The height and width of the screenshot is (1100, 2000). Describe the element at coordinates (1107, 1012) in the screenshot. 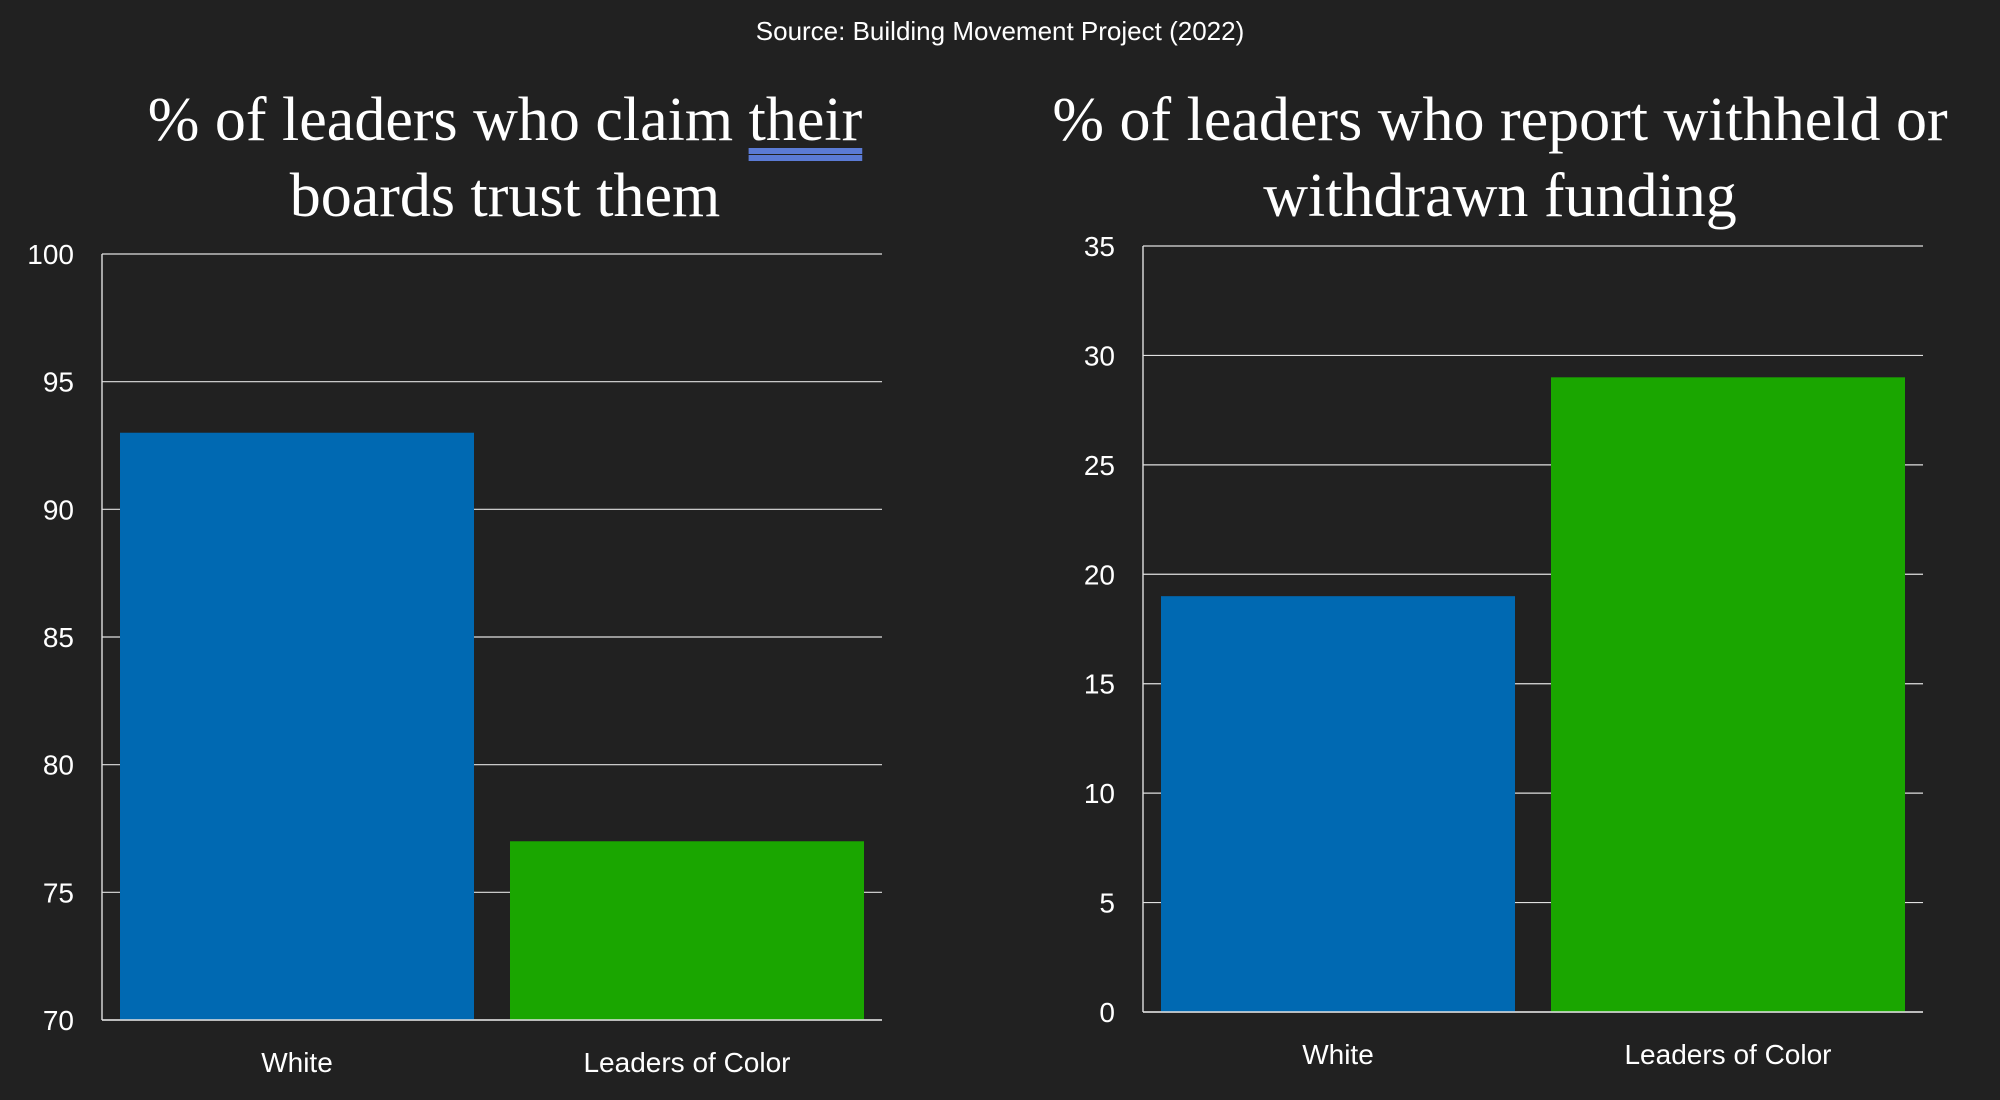

I see `y-tick-label: 0` at that location.